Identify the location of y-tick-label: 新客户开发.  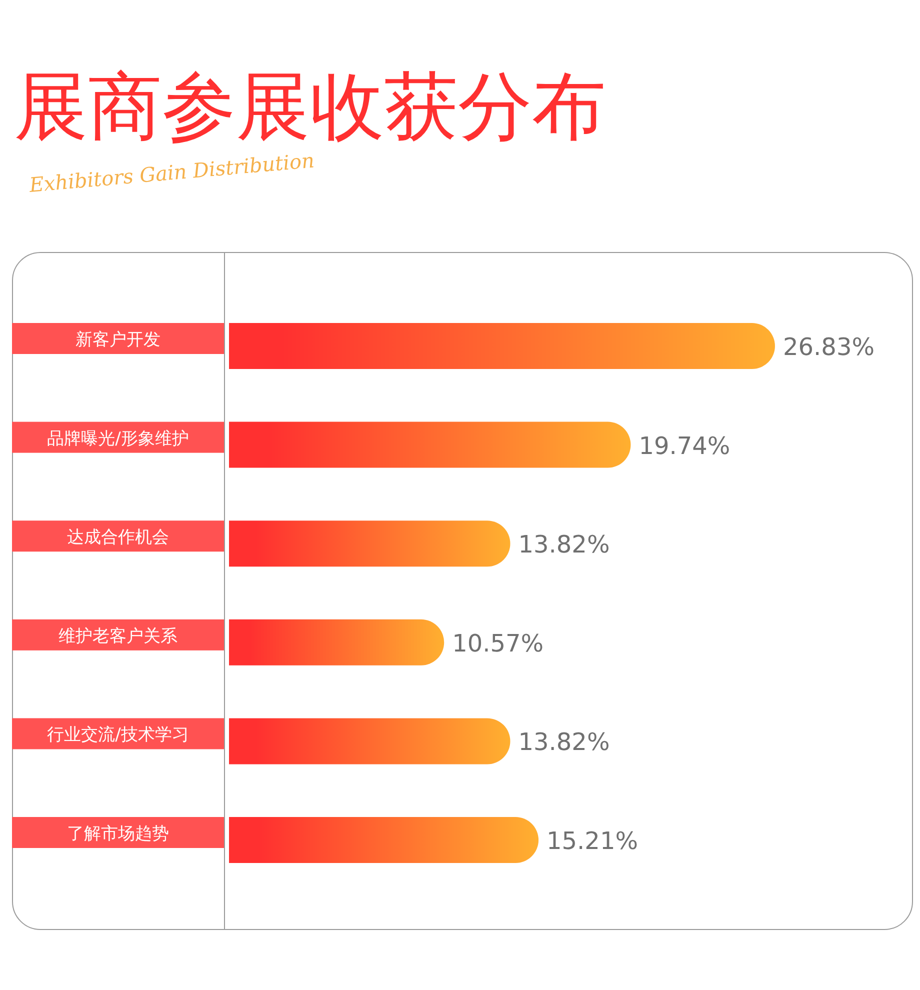
(118, 340).